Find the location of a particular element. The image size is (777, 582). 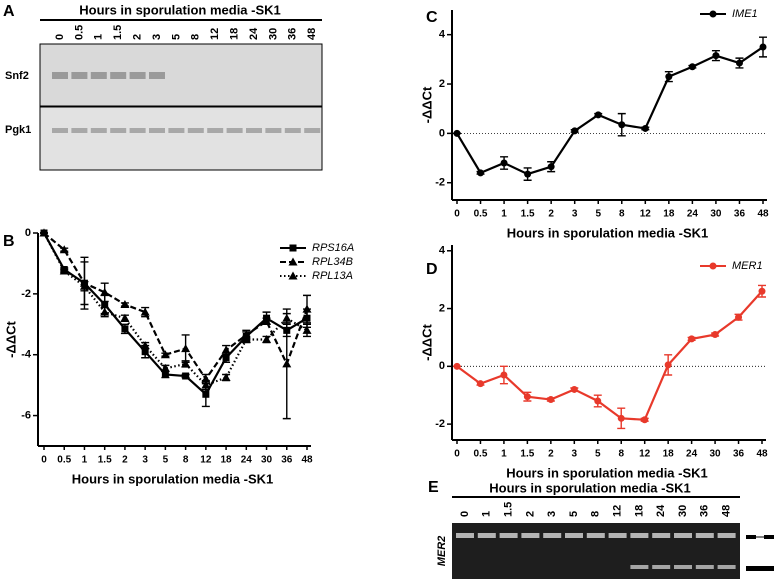

x-tick-label: 5 is located at coordinates (166, 460).